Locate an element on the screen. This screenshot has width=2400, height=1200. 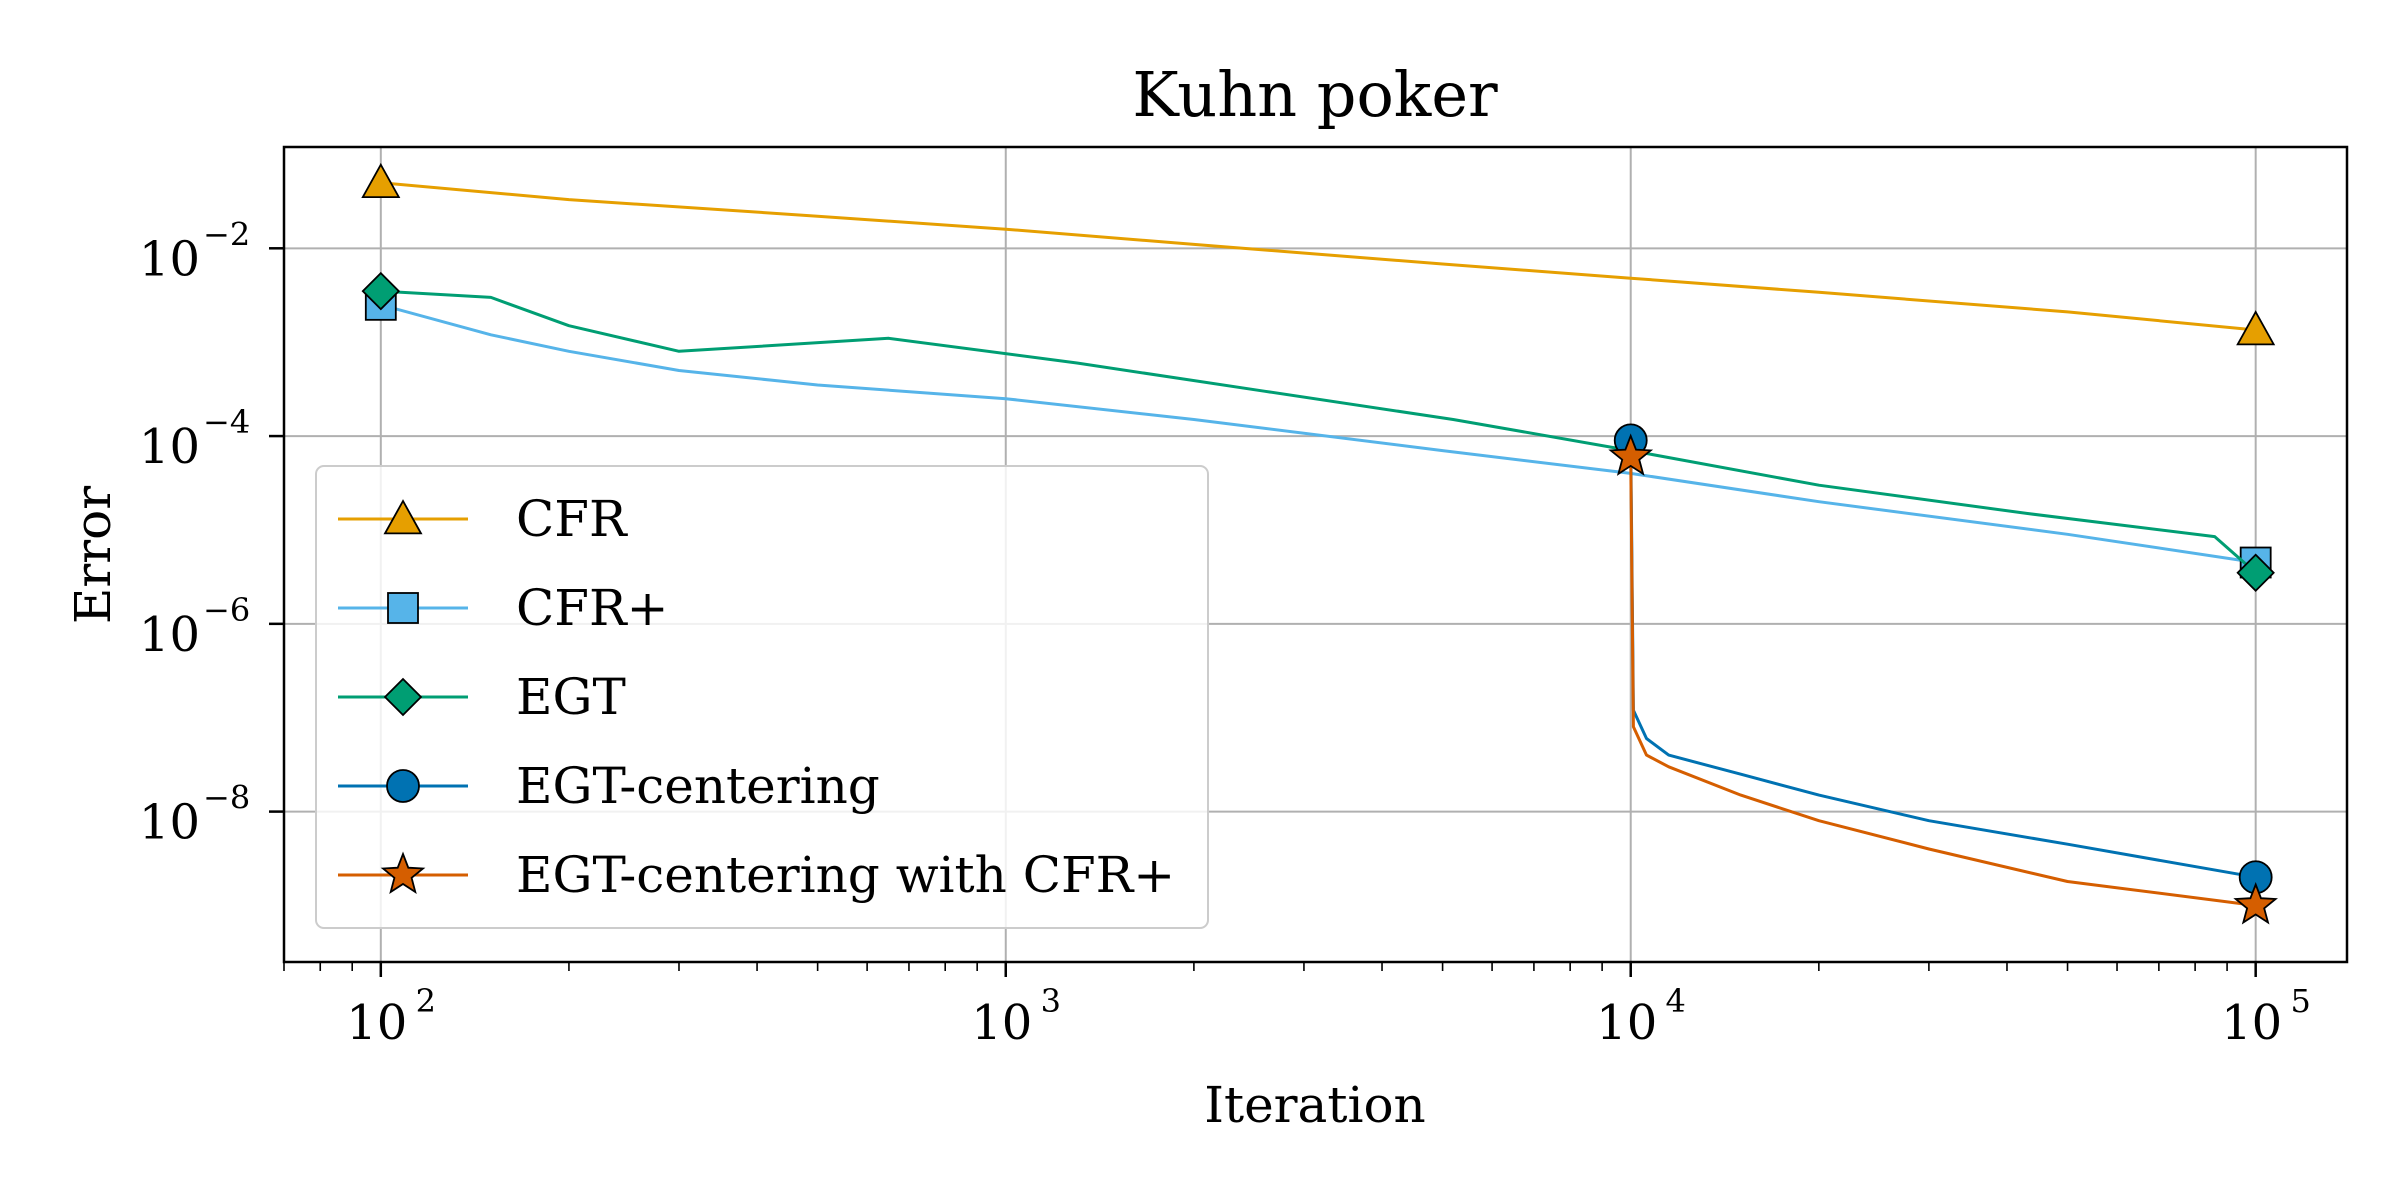
legend-marker-egt is located at coordinates (403, 697).